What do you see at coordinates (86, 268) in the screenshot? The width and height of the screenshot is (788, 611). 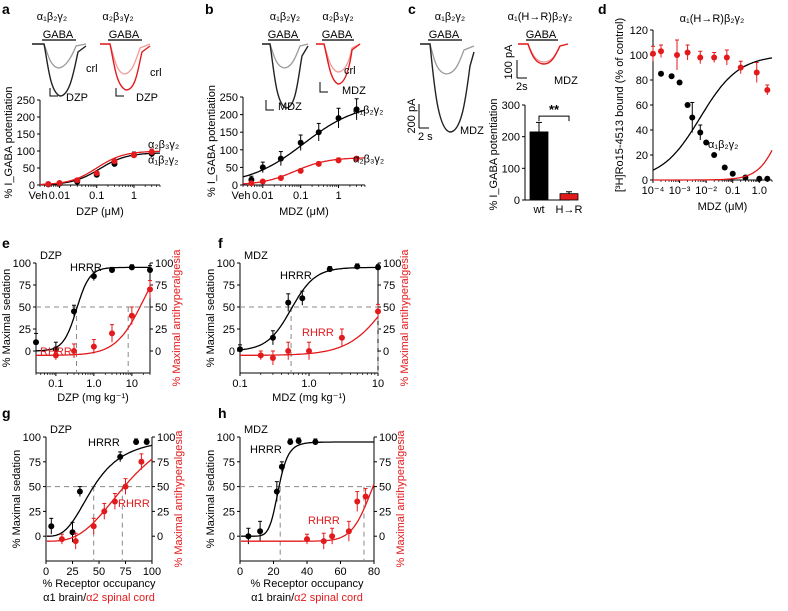 I see `series-label: HRRR` at bounding box center [86, 268].